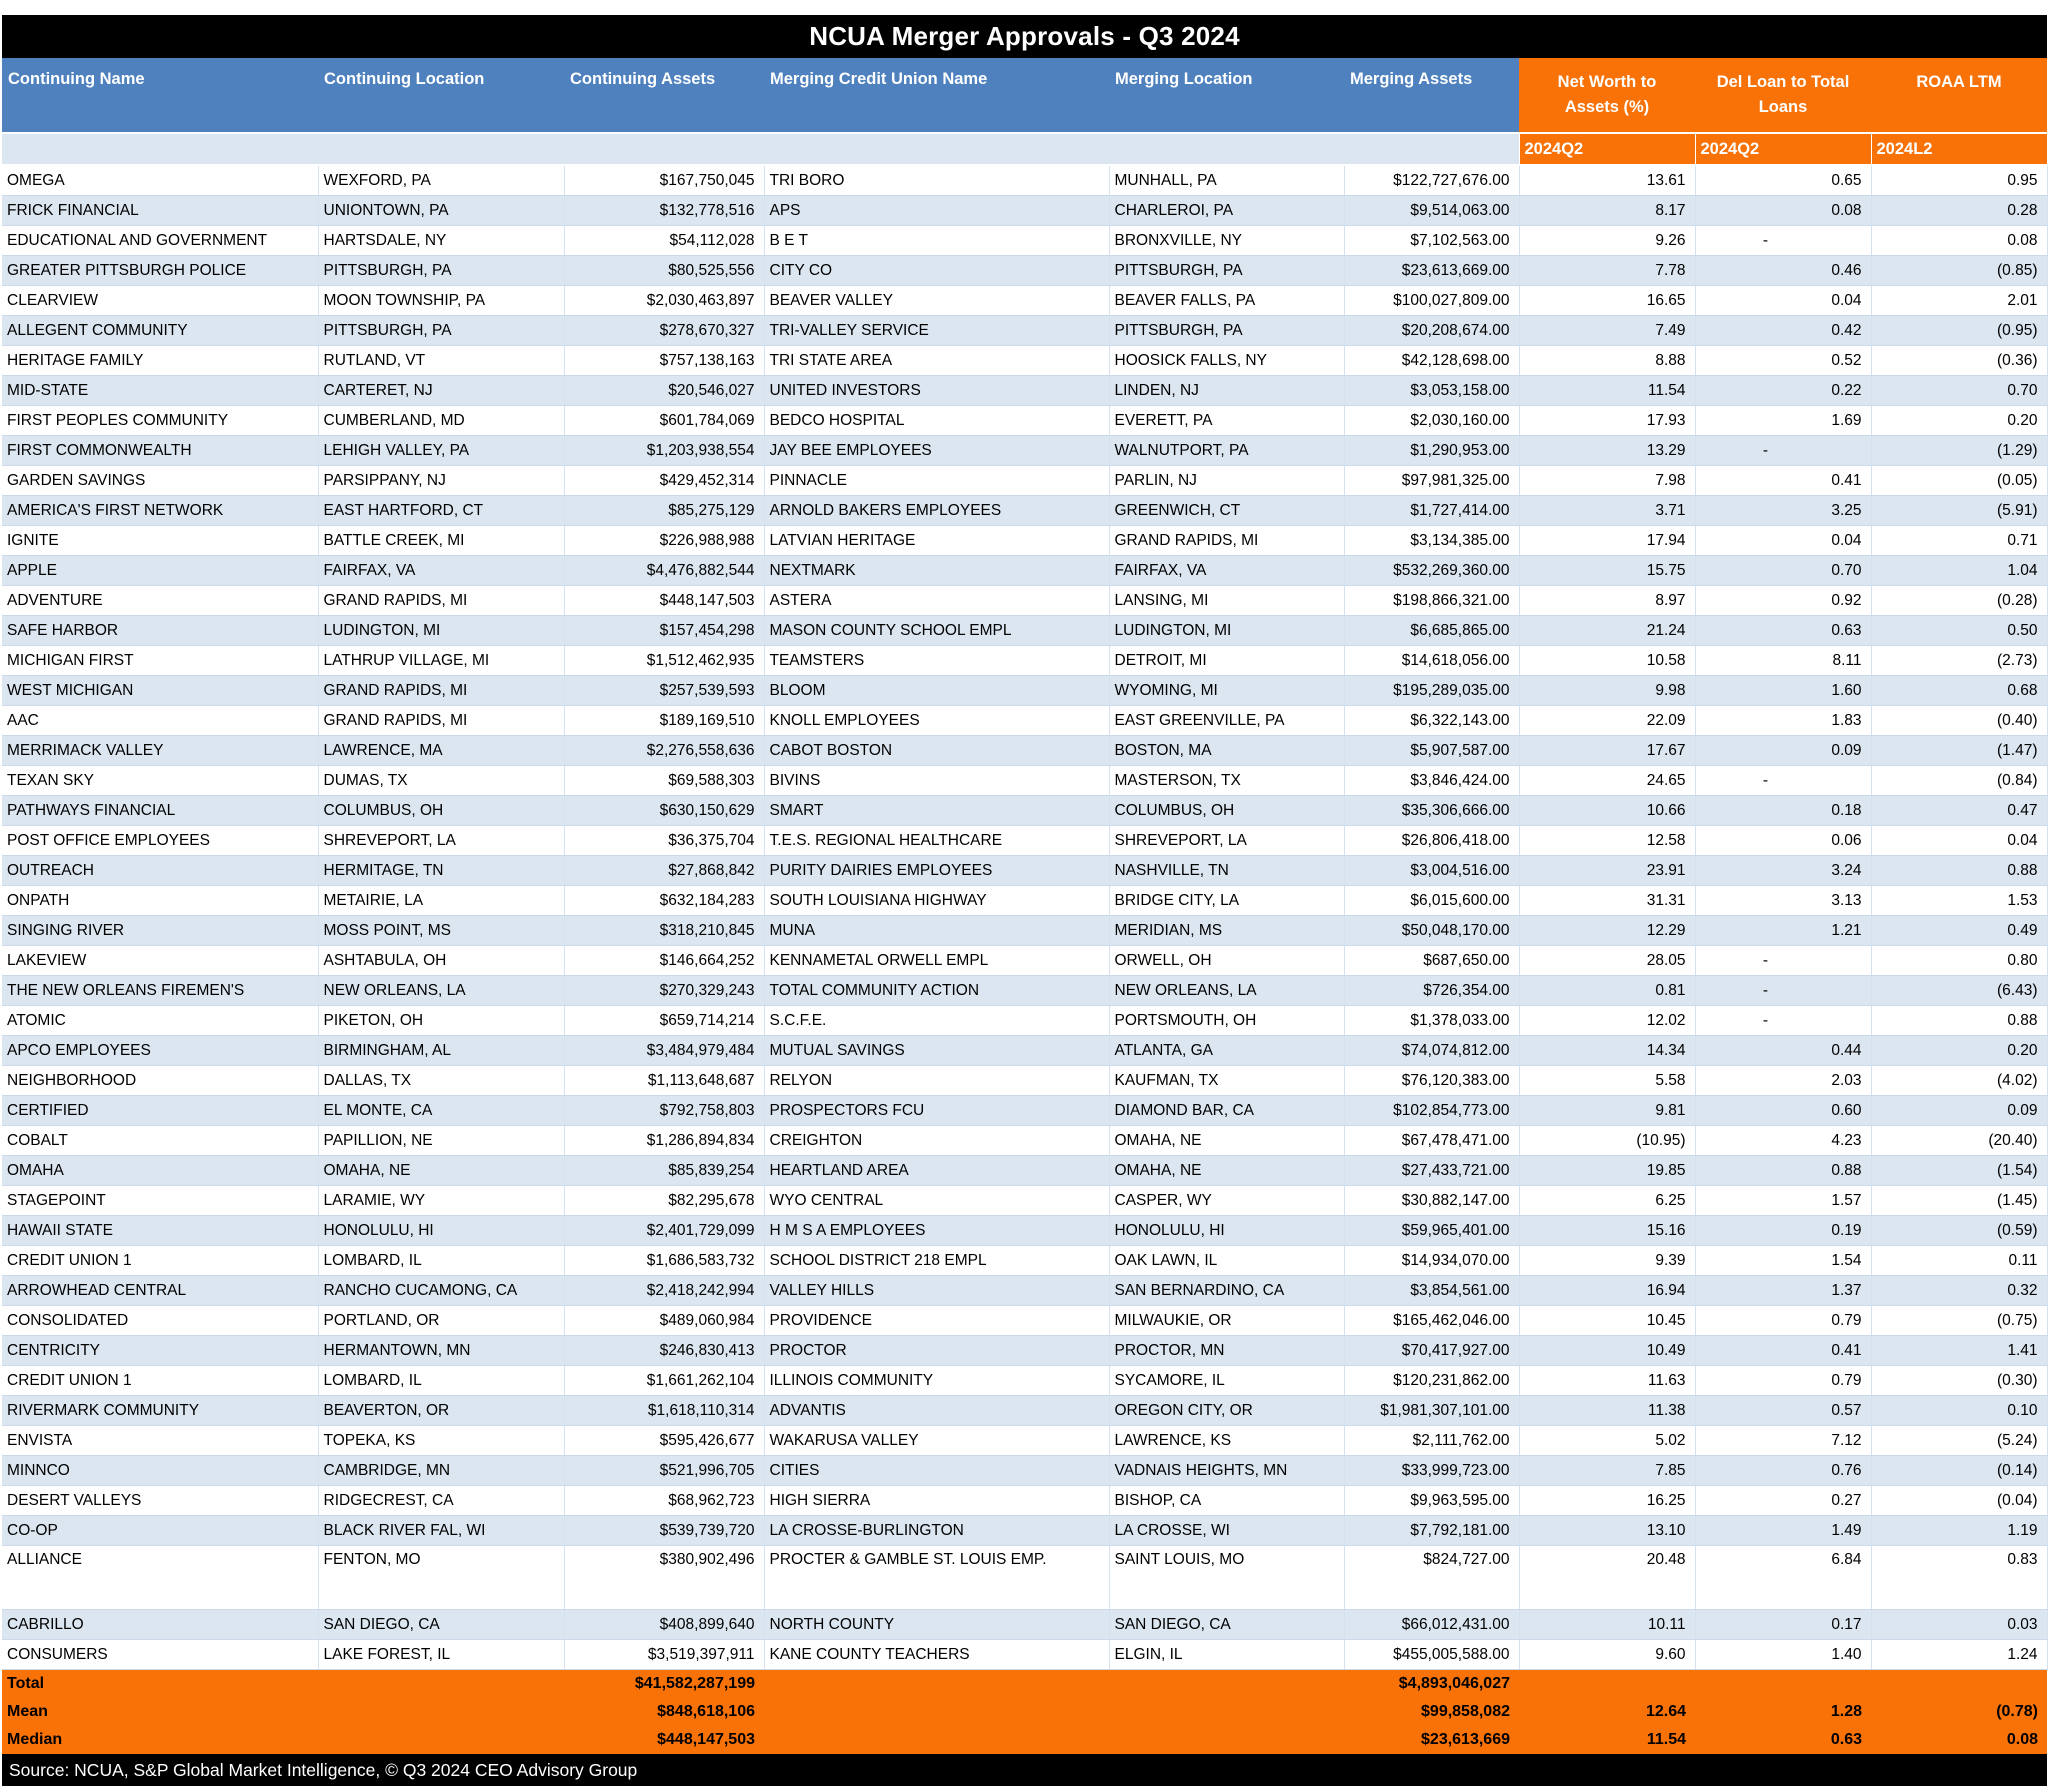 The image size is (2048, 1786). What do you see at coordinates (1607, 720) in the screenshot?
I see `cell-net-worth: 22.09` at bounding box center [1607, 720].